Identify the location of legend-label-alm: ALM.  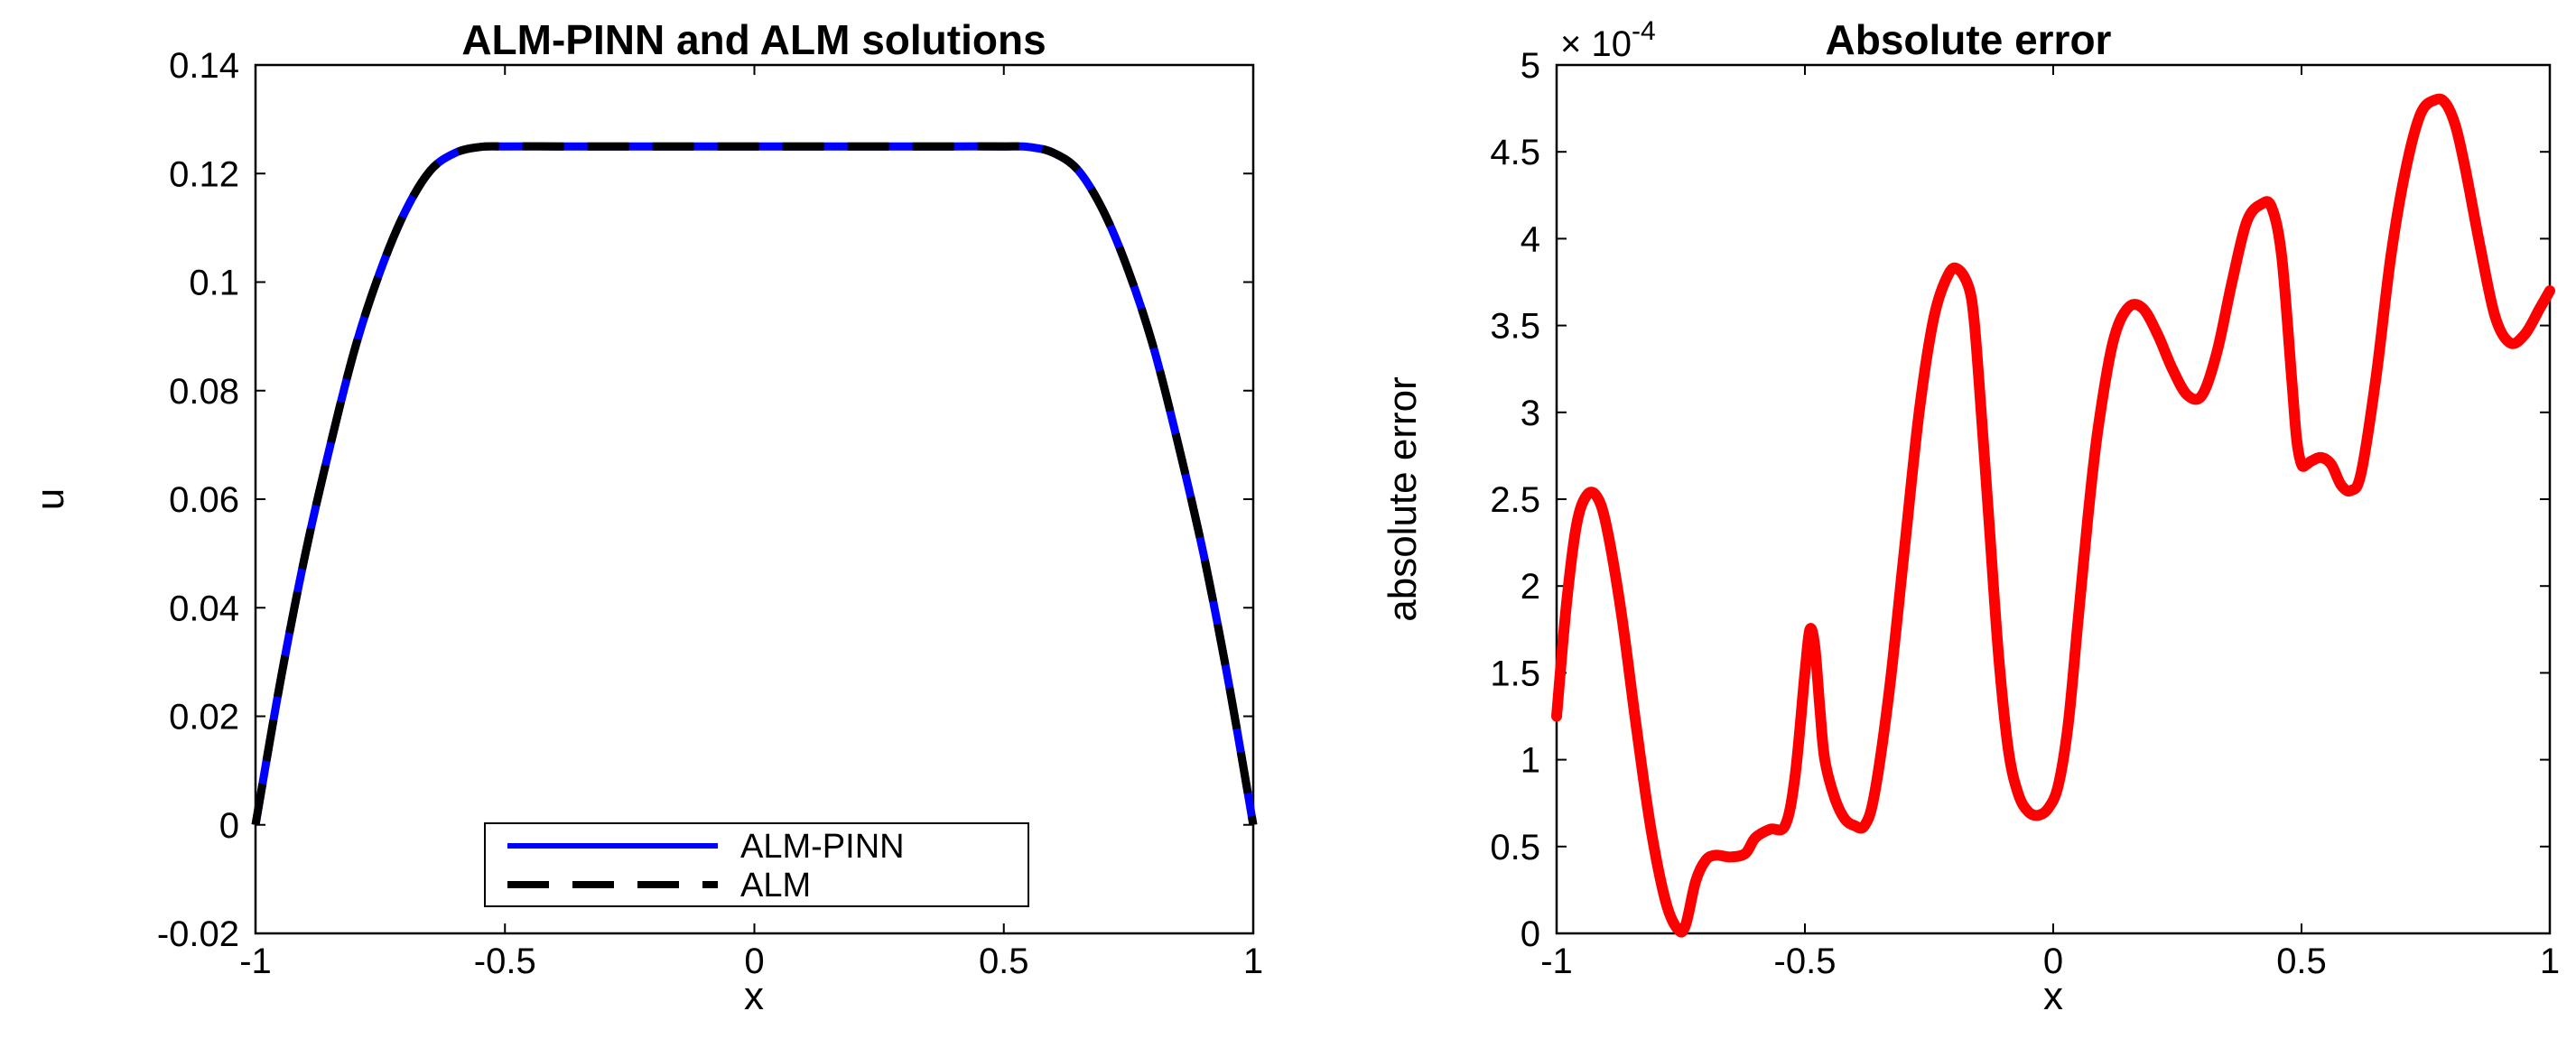
(775, 885).